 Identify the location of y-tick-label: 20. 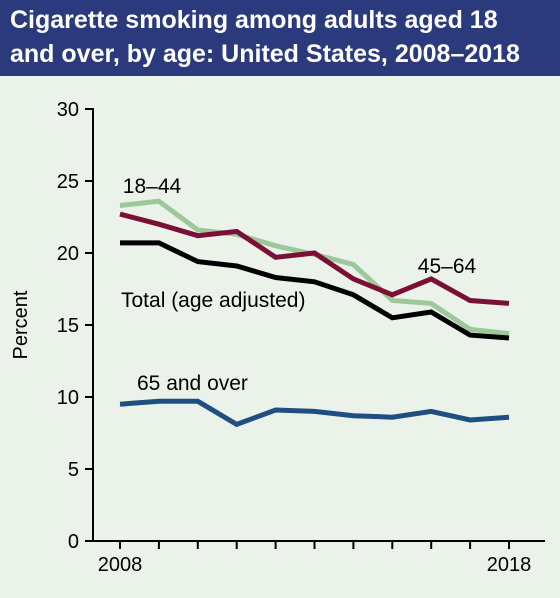
(68, 254).